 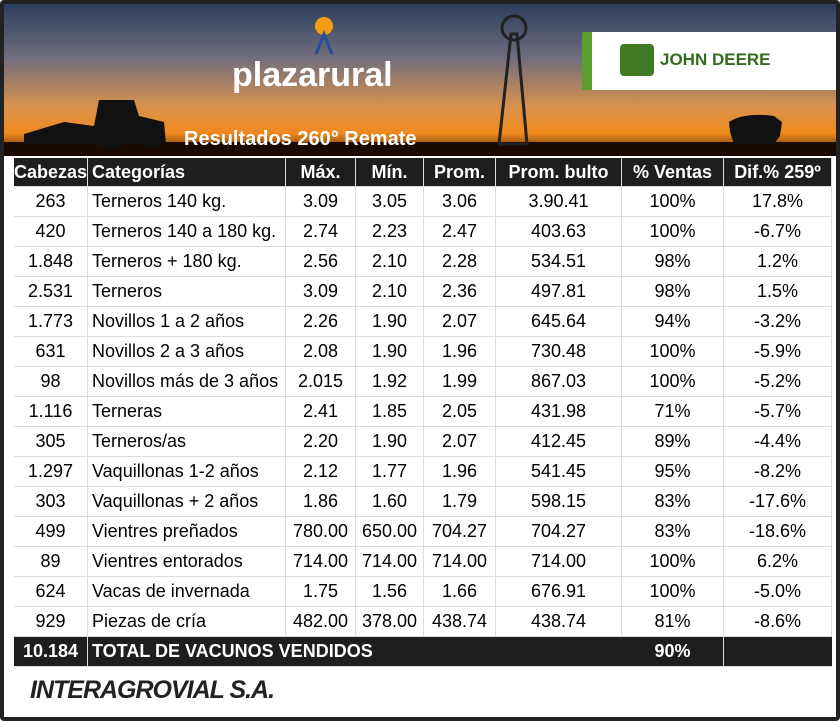 I want to click on cell: 431.98, so click(x=559, y=411).